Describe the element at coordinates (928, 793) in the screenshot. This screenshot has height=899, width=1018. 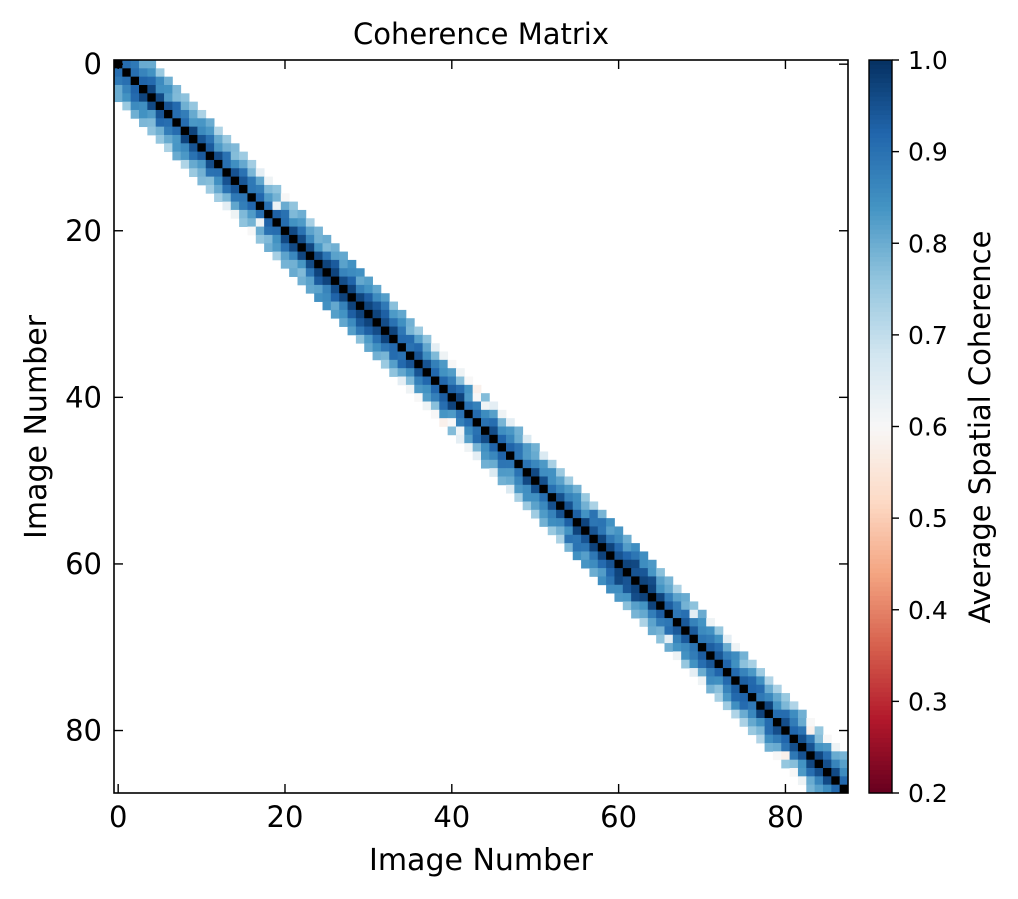
I see `colorbar-tick-label: 0.2` at that location.